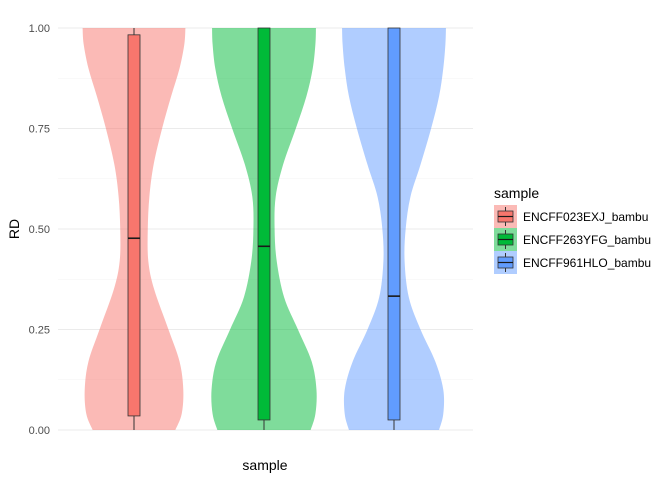 This screenshot has height=480, width=672. I want to click on y-tick-label: 1.00, so click(39, 29).